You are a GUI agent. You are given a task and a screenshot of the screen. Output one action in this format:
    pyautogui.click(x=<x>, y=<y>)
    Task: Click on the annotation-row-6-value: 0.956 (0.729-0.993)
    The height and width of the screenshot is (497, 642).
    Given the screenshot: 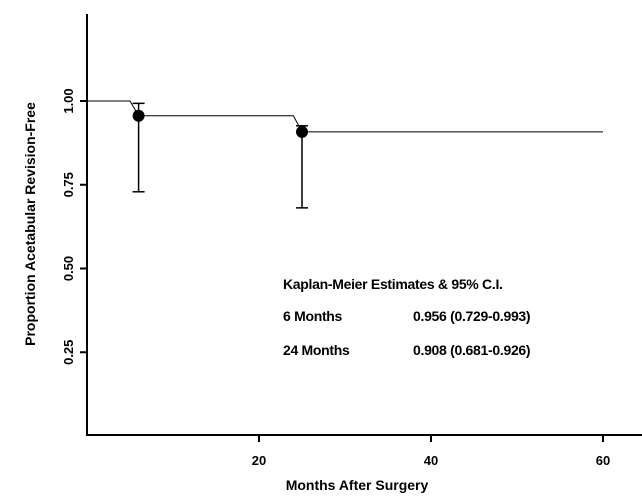 What is the action you would take?
    pyautogui.click(x=471, y=316)
    